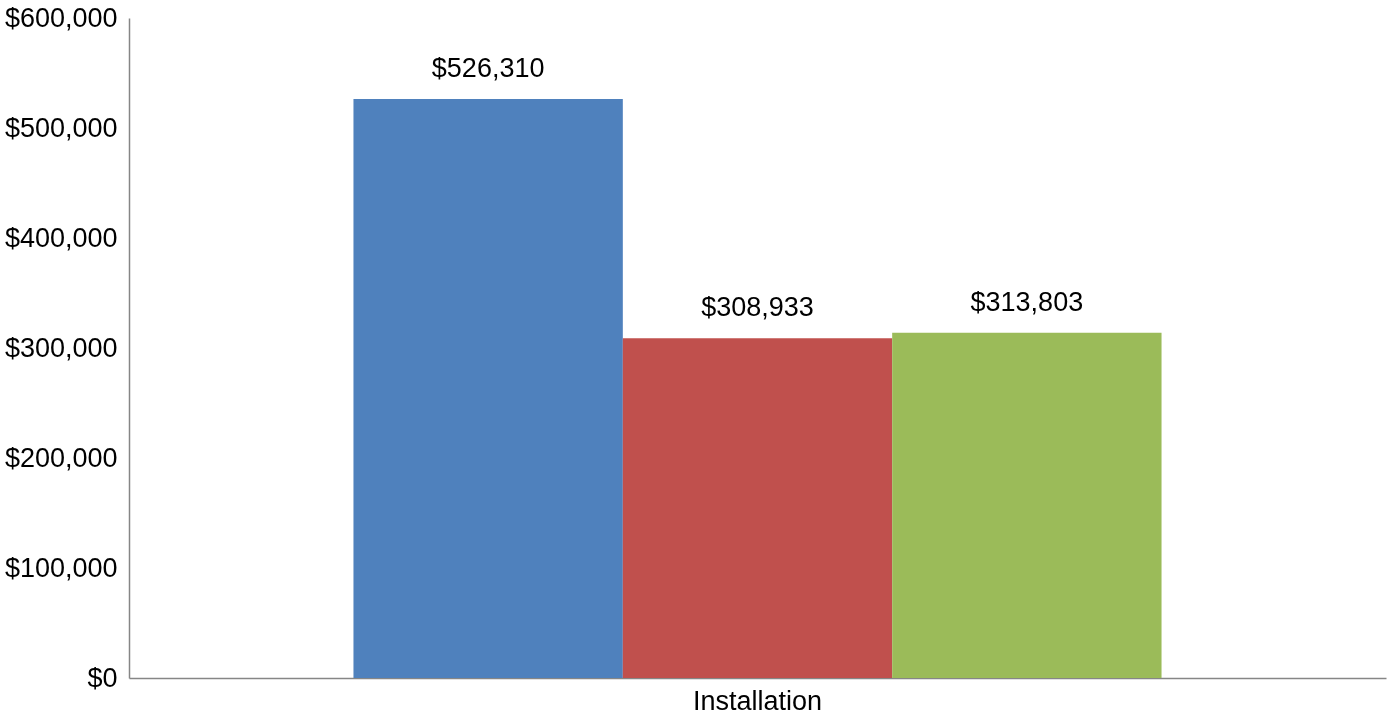 The height and width of the screenshot is (724, 1396). What do you see at coordinates (61, 457) in the screenshot?
I see `y-tick-label: $200,000` at bounding box center [61, 457].